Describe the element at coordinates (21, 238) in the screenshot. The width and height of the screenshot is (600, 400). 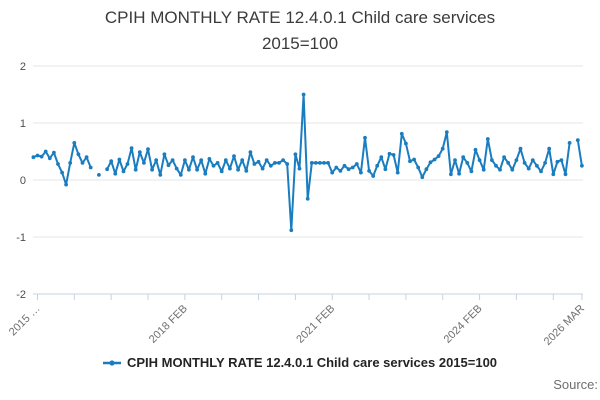
I see `y-tick-label: -1` at that location.